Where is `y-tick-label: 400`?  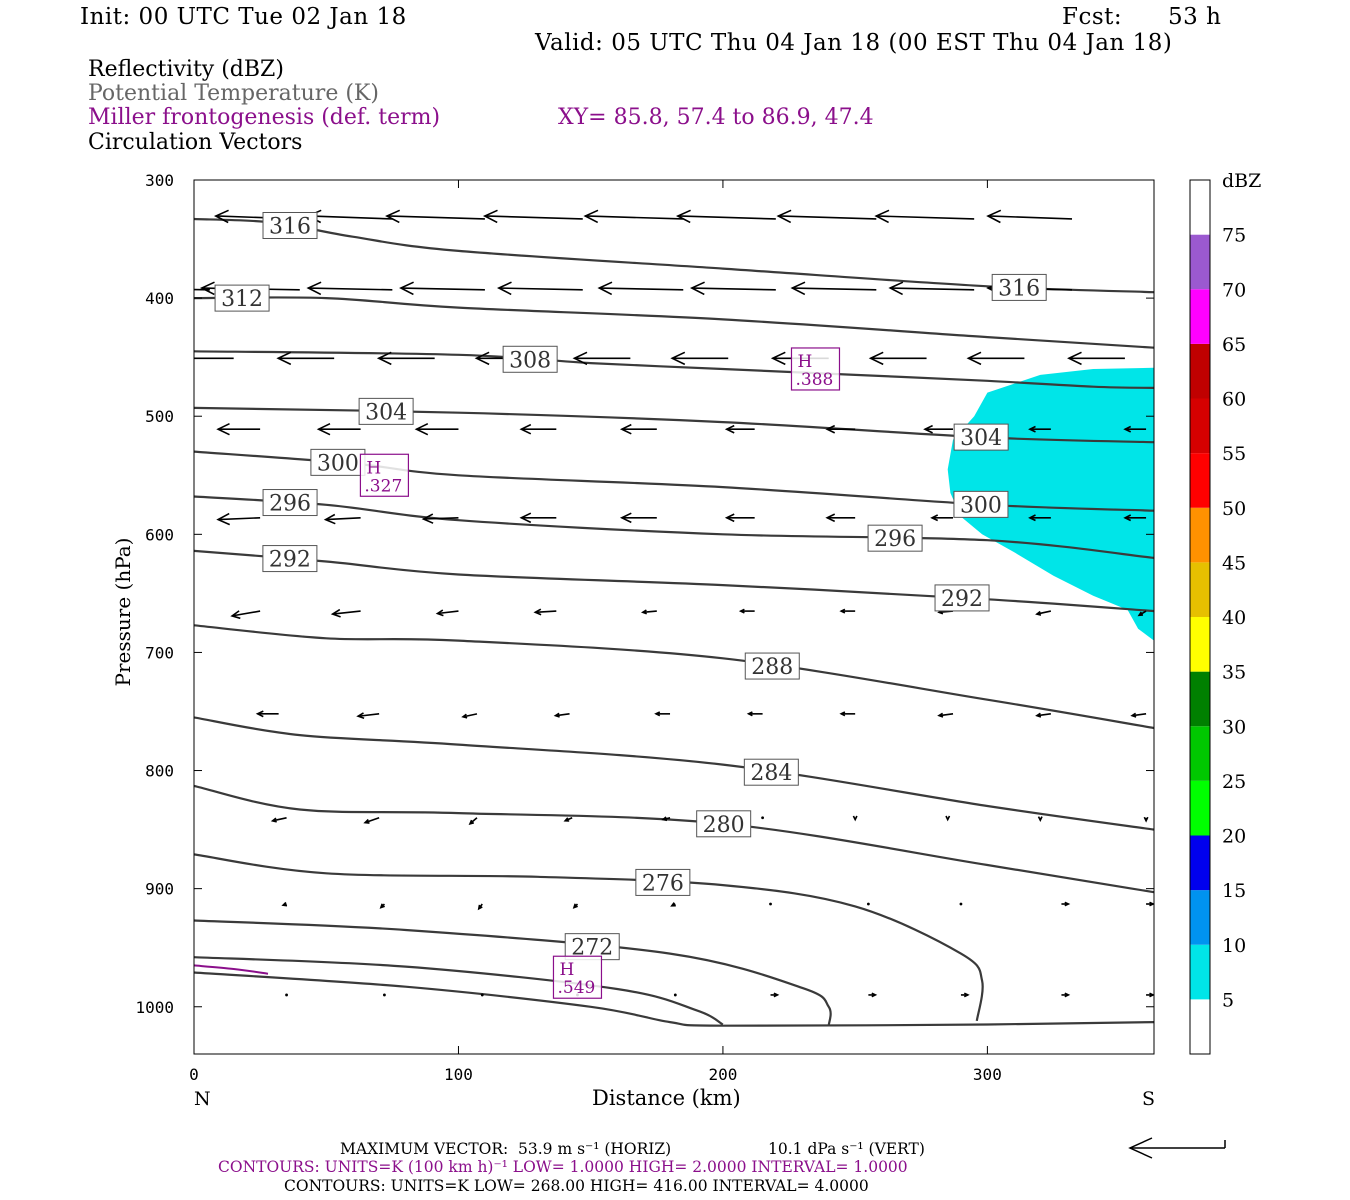 y-tick-label: 400 is located at coordinates (159, 298).